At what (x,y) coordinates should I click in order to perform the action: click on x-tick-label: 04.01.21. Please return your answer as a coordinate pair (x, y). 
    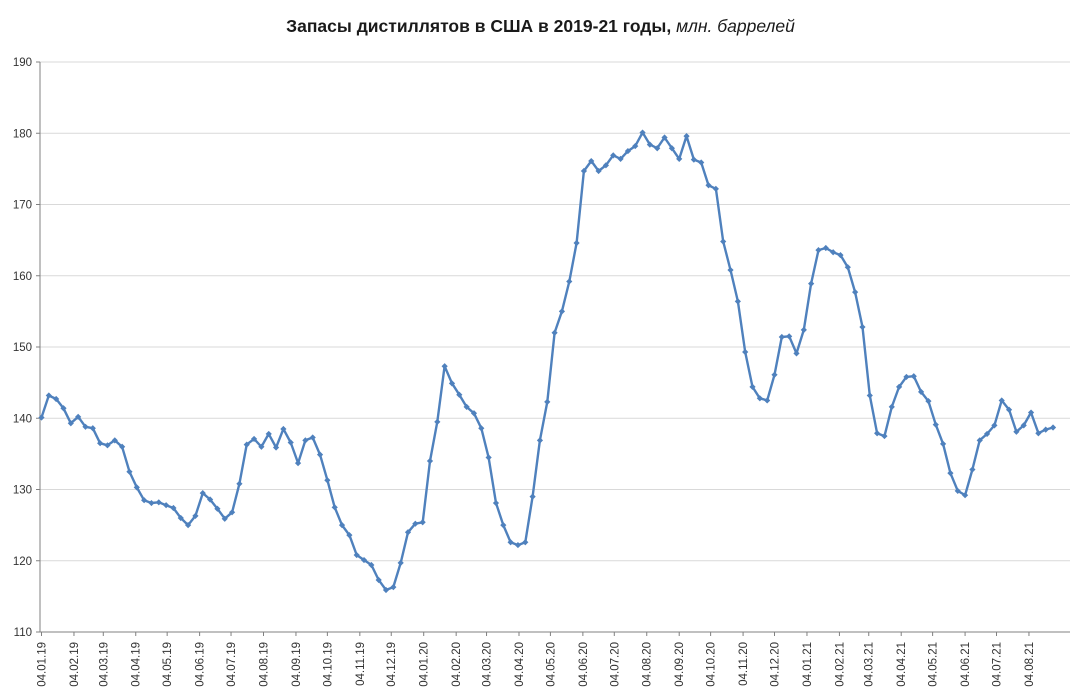
    Looking at the image, I should click on (808, 664).